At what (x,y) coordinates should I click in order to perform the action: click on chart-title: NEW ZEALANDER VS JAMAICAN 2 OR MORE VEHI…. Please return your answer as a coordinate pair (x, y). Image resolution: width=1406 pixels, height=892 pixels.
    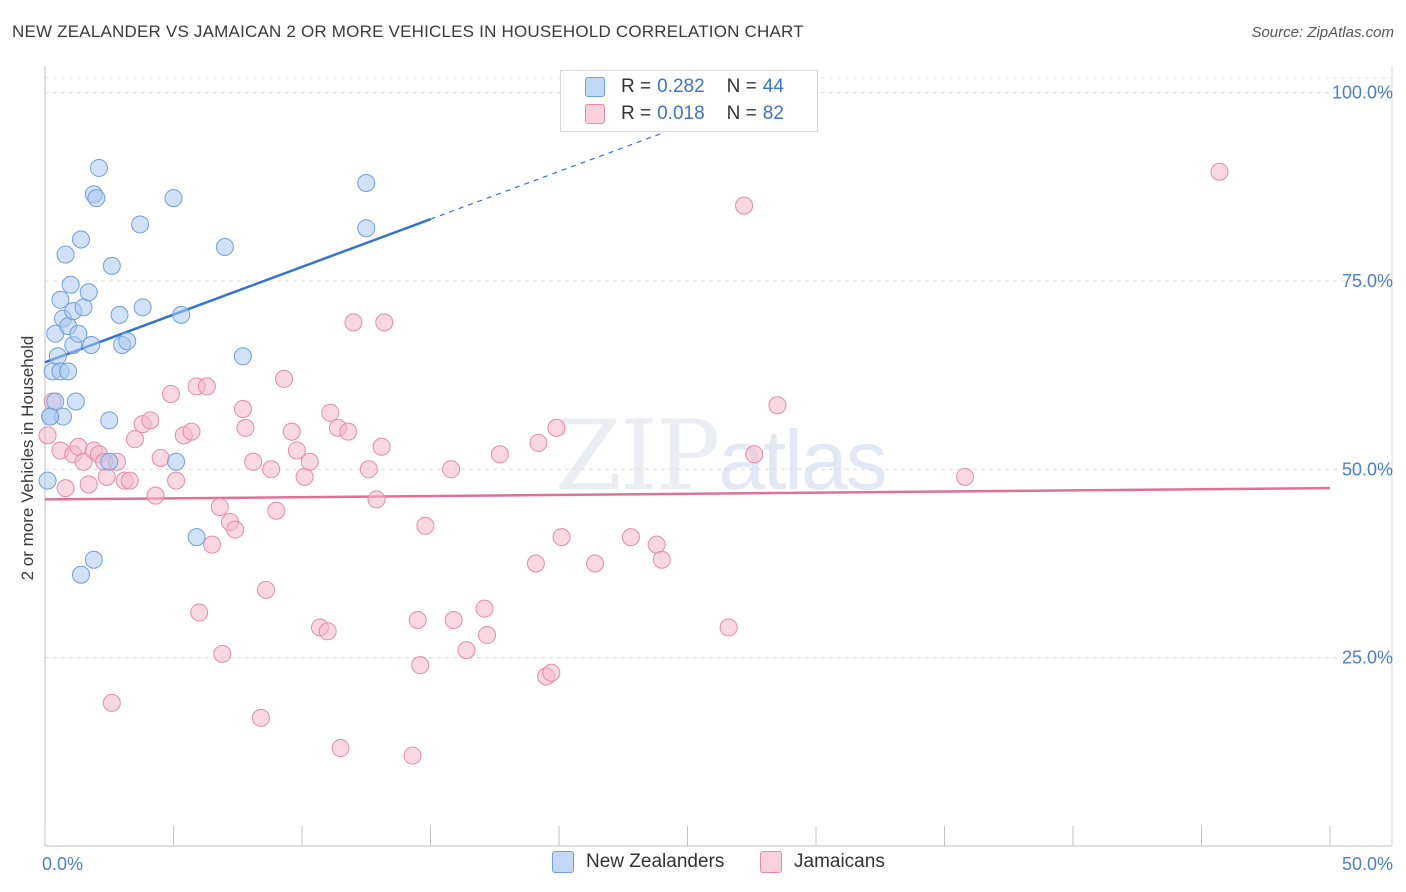
    Looking at the image, I should click on (408, 31).